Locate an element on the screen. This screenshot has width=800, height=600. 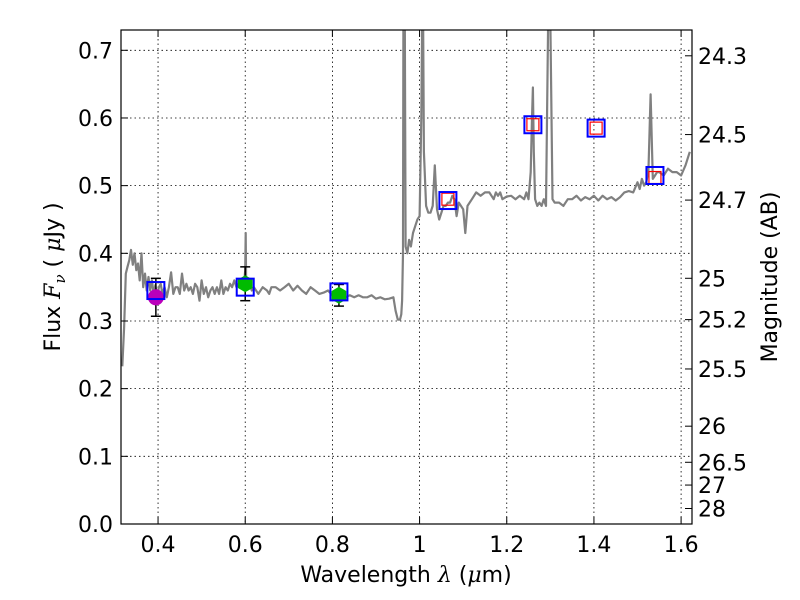
y-tick-label: 0.4 is located at coordinates (95, 254).